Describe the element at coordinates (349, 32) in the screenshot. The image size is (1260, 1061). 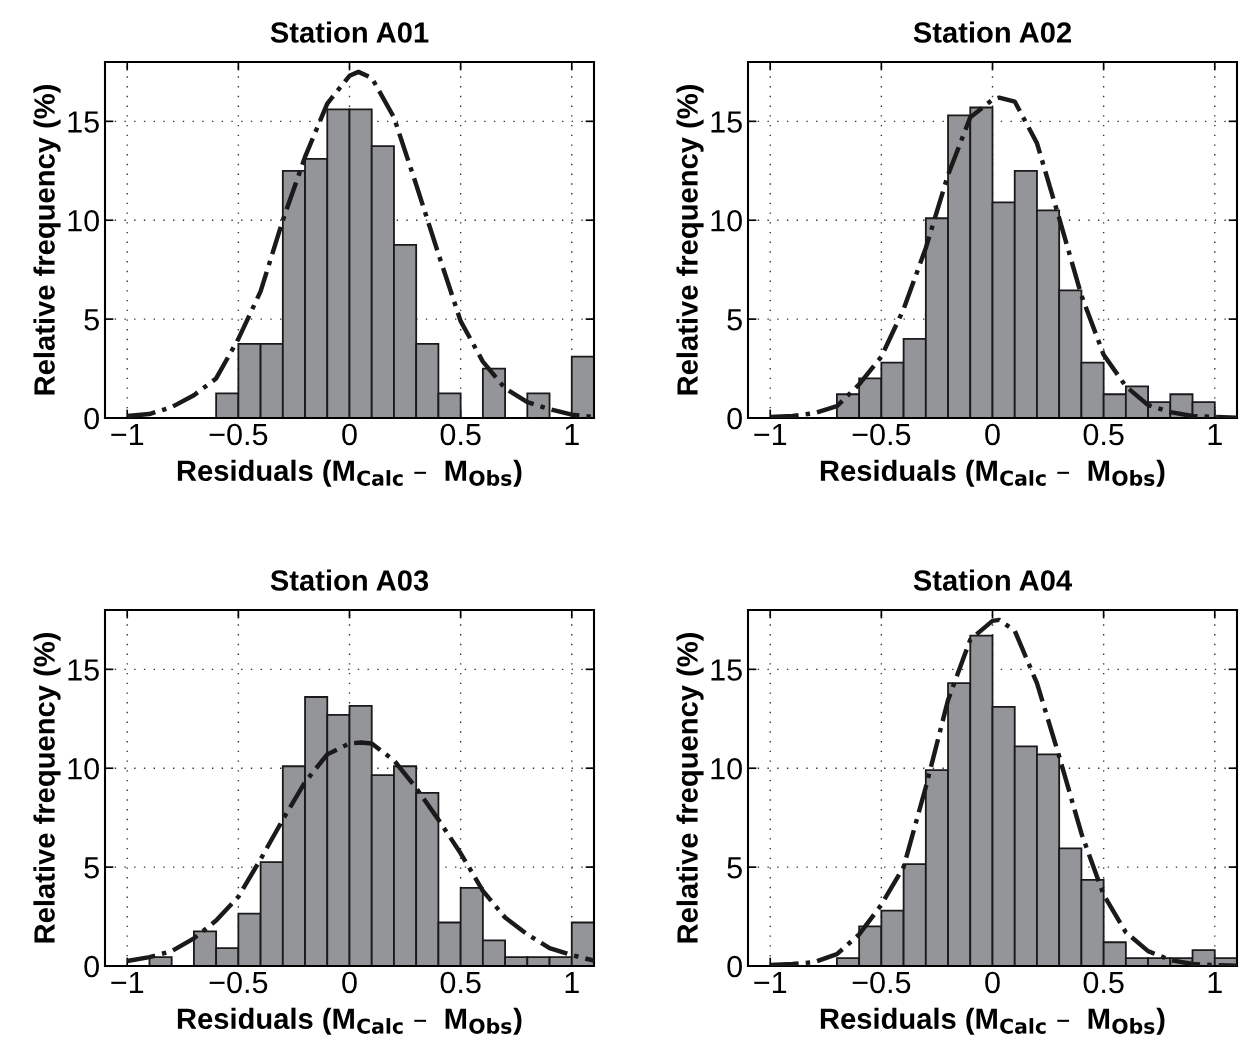
I see `chart-title: Station A01` at that location.